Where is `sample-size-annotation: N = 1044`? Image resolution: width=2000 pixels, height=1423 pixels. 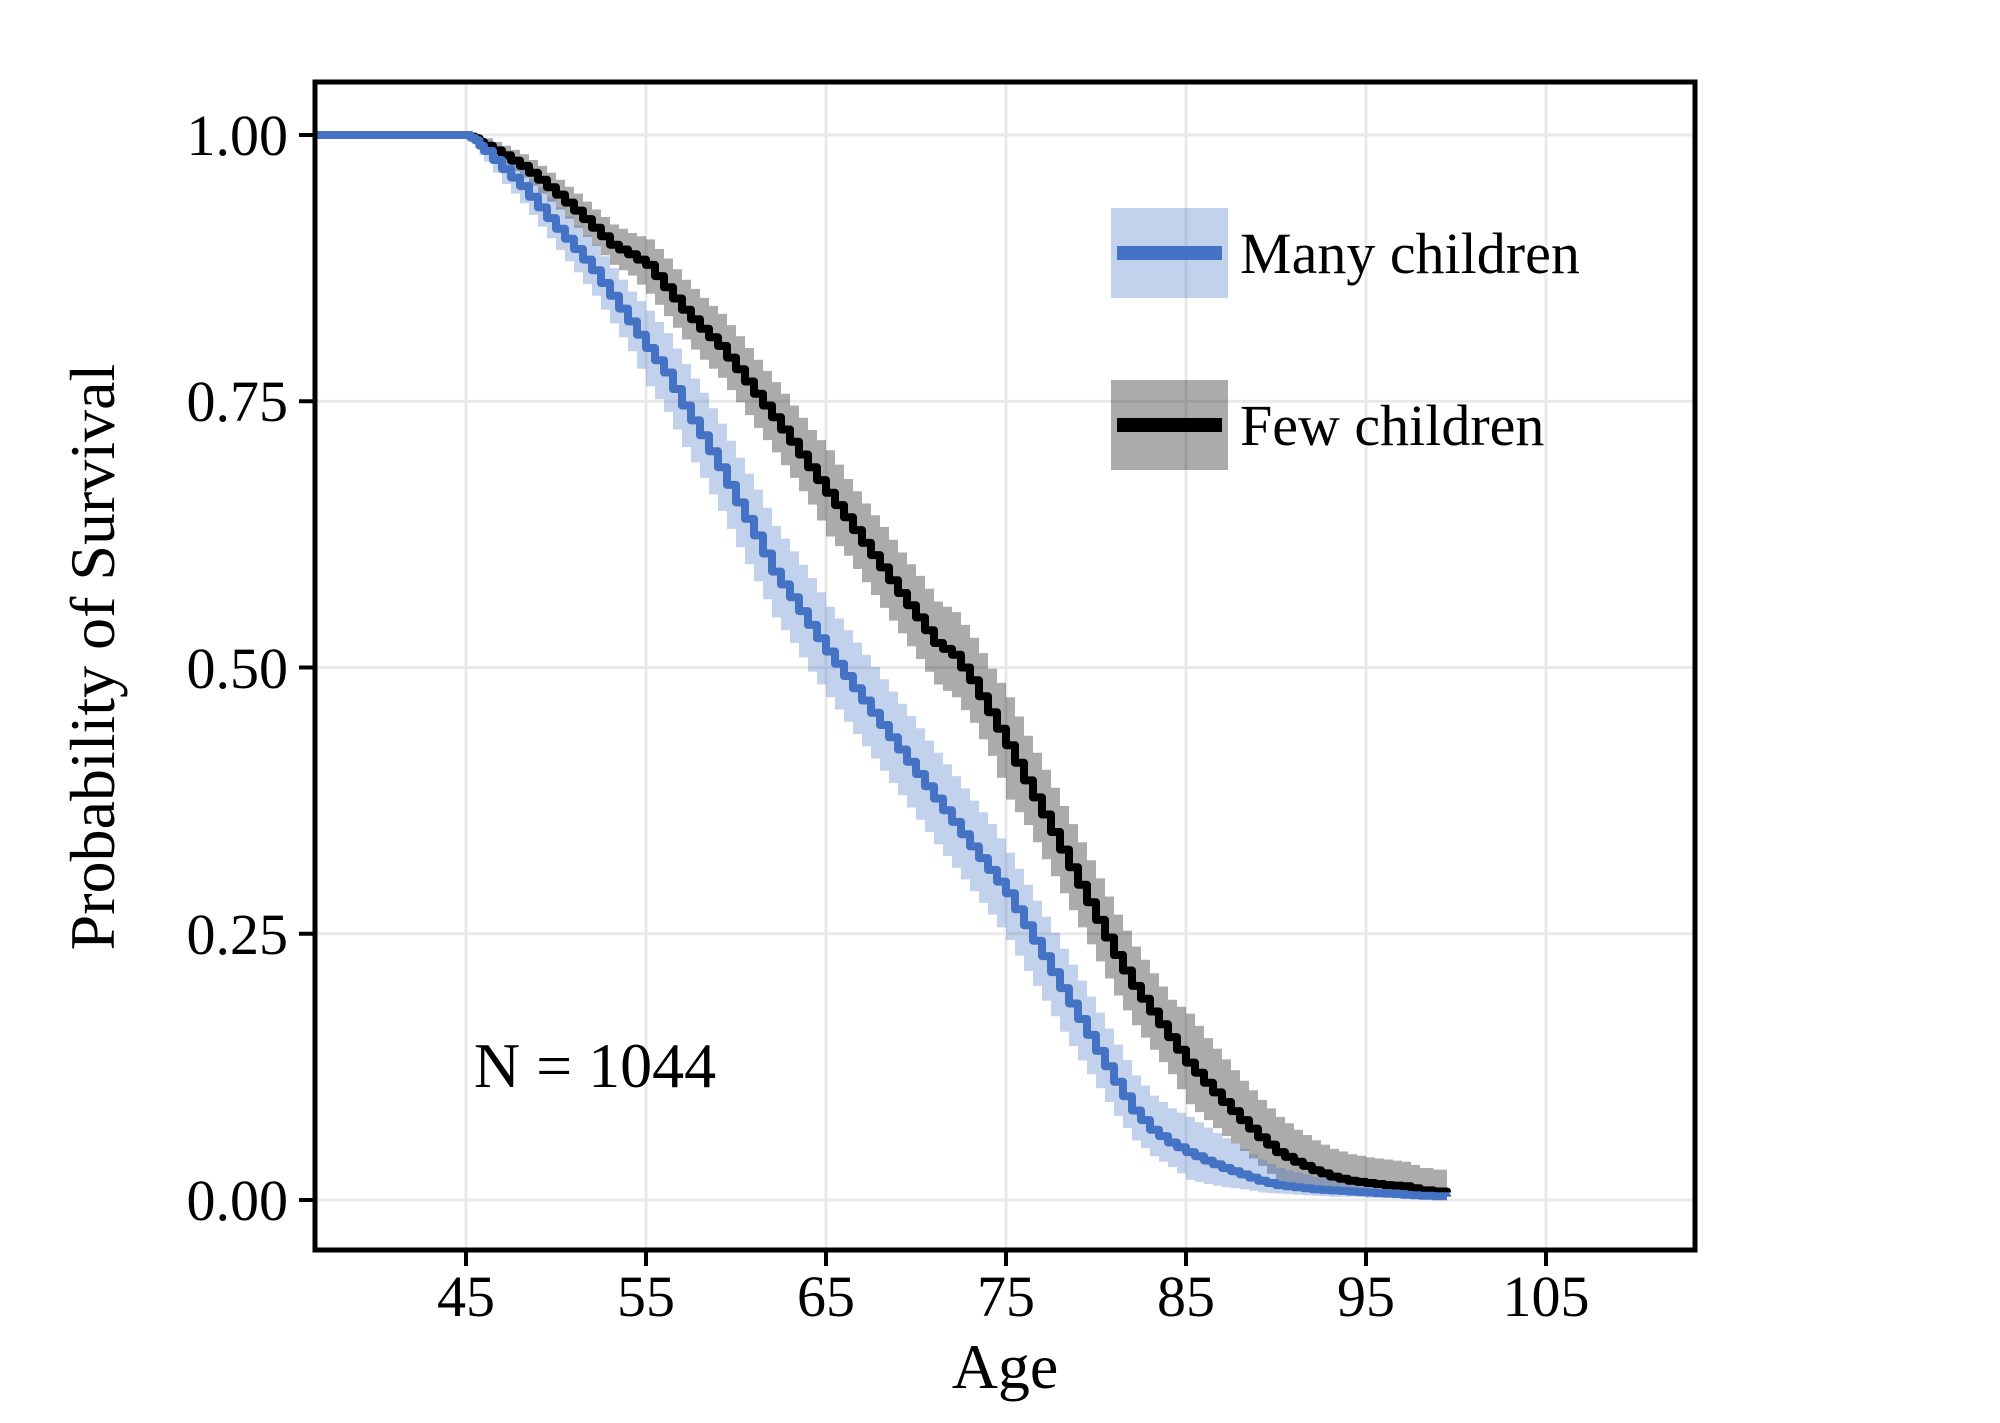
sample-size-annotation: N = 1044 is located at coordinates (595, 1065).